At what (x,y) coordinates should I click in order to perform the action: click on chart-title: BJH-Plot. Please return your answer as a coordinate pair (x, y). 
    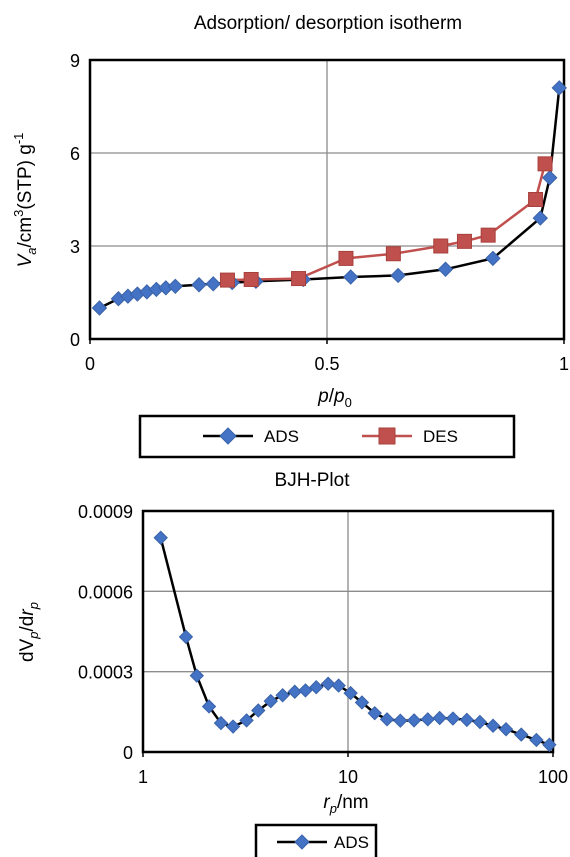
    Looking at the image, I should click on (313, 480).